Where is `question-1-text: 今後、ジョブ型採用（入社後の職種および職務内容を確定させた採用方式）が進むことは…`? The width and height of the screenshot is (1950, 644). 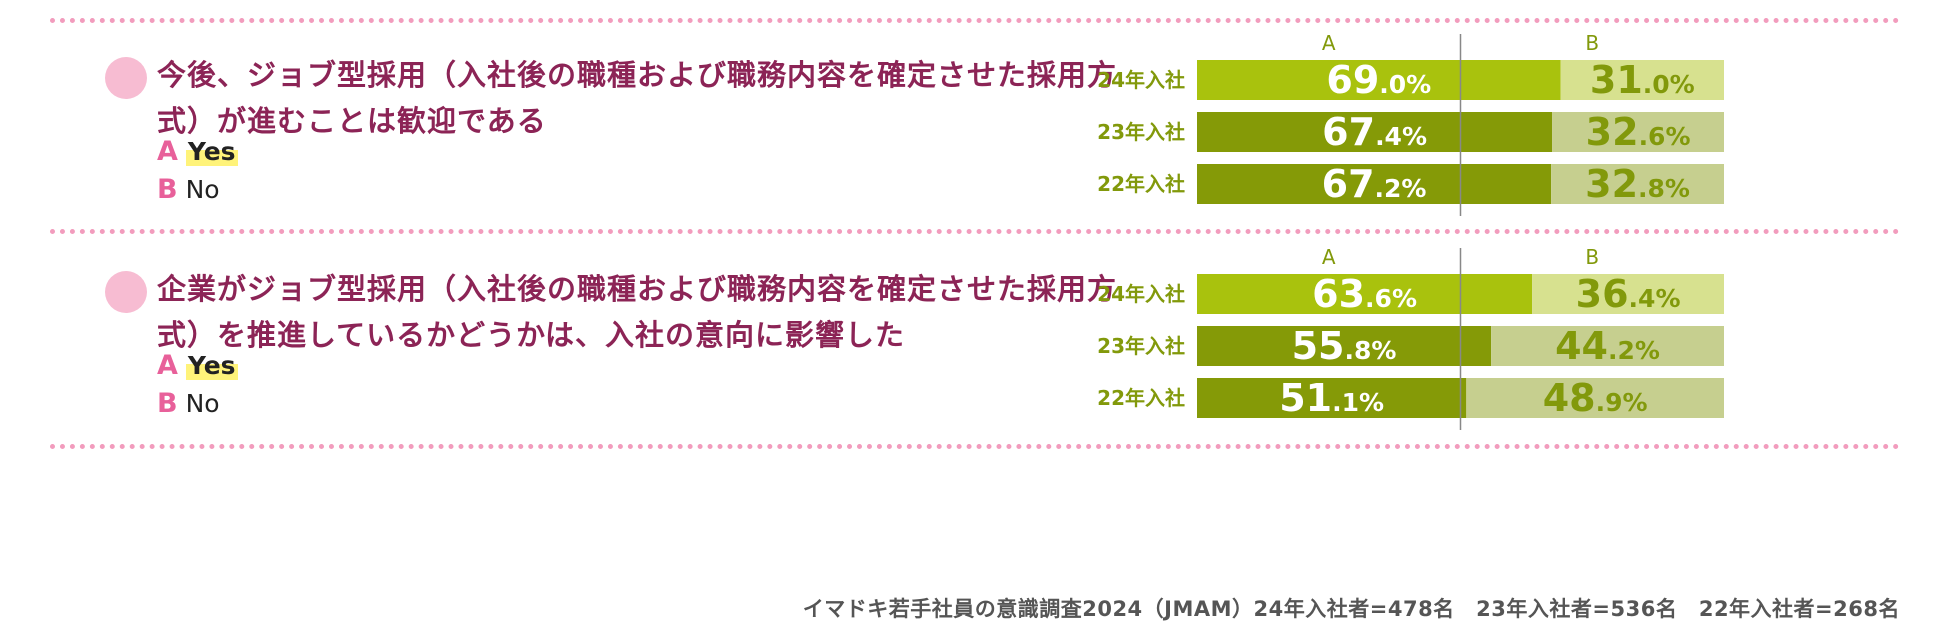
question-1-text: 今後、ジョブ型採用（入社後の職種および職務内容を確定させた採用方式）が進むことは… is located at coordinates (637, 98).